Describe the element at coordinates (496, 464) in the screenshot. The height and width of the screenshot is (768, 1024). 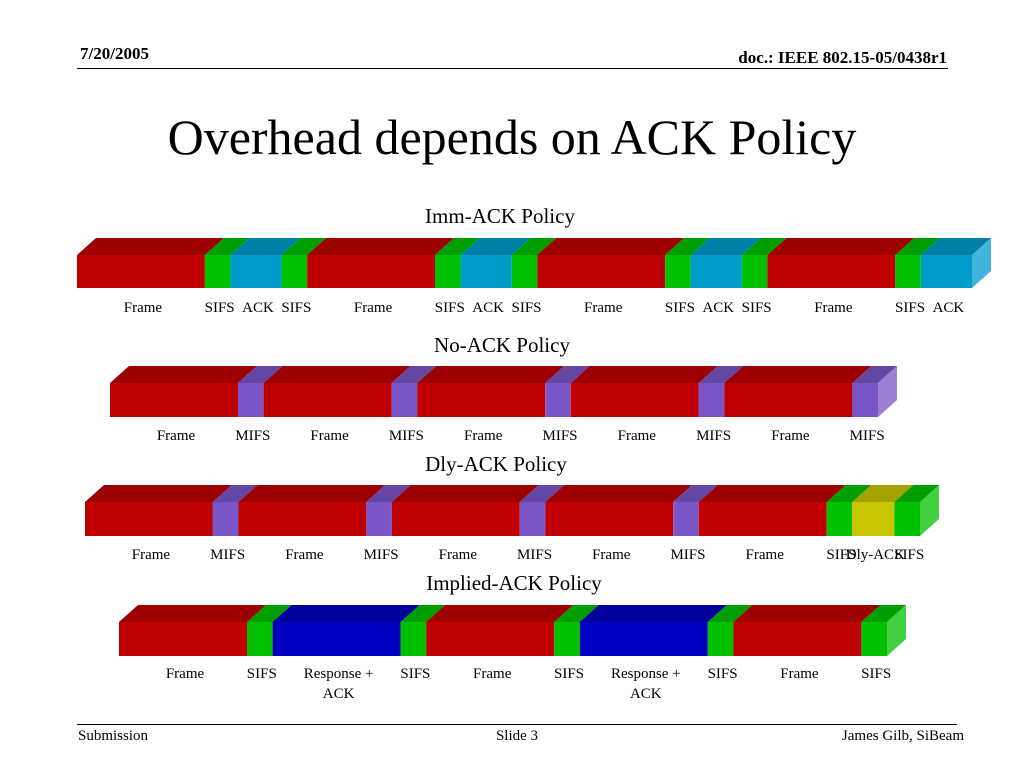
I see `policy-title-dly-ack: Dly-ACK Policy` at that location.